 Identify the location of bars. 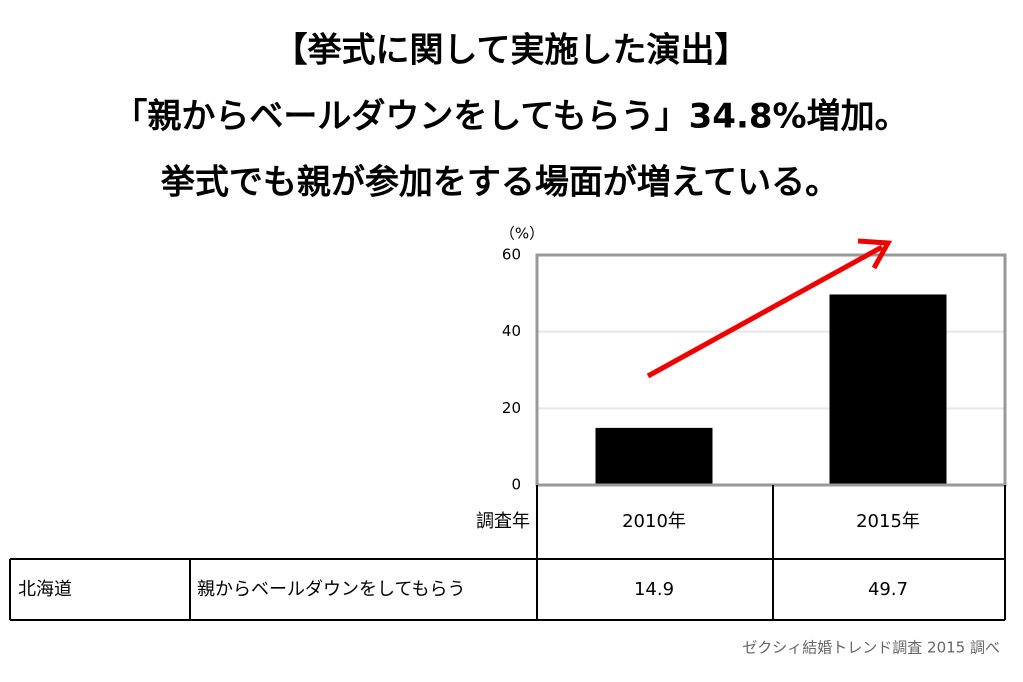
(771, 389).